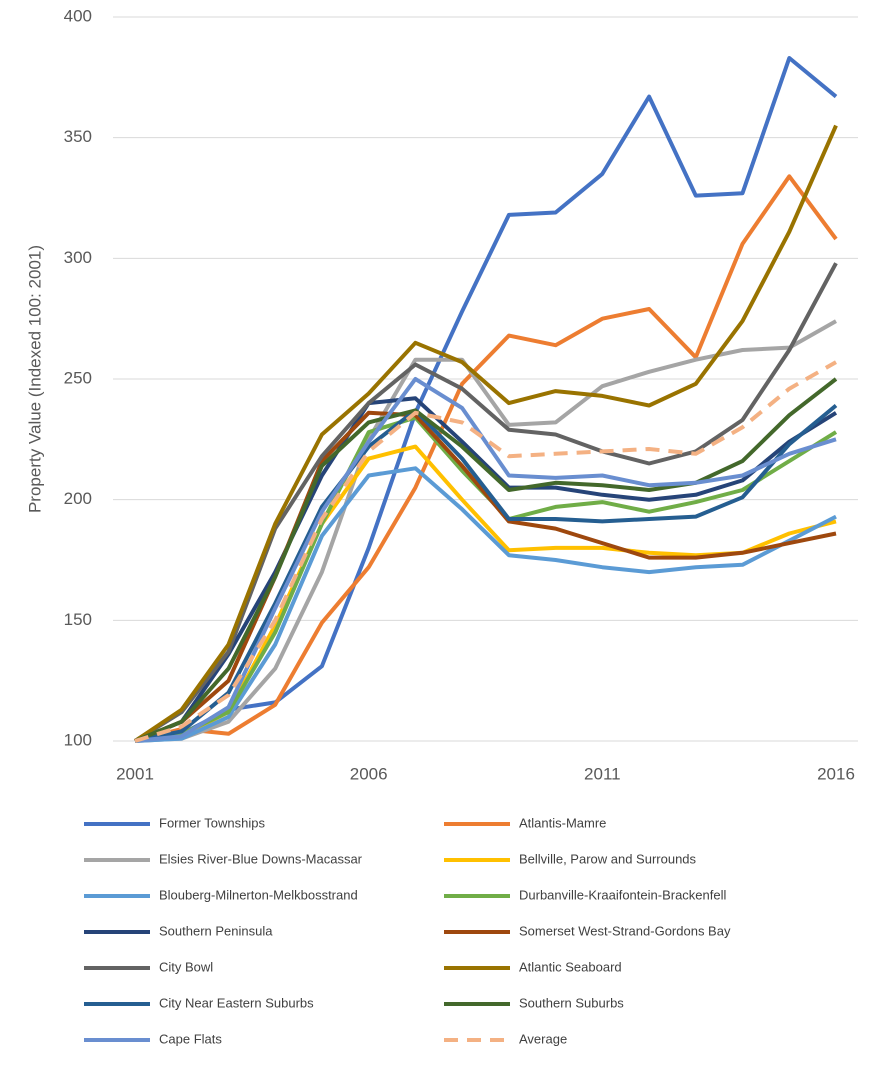 The height and width of the screenshot is (1066, 879). What do you see at coordinates (190, 1038) in the screenshot?
I see `legend-label: Cape Flats` at bounding box center [190, 1038].